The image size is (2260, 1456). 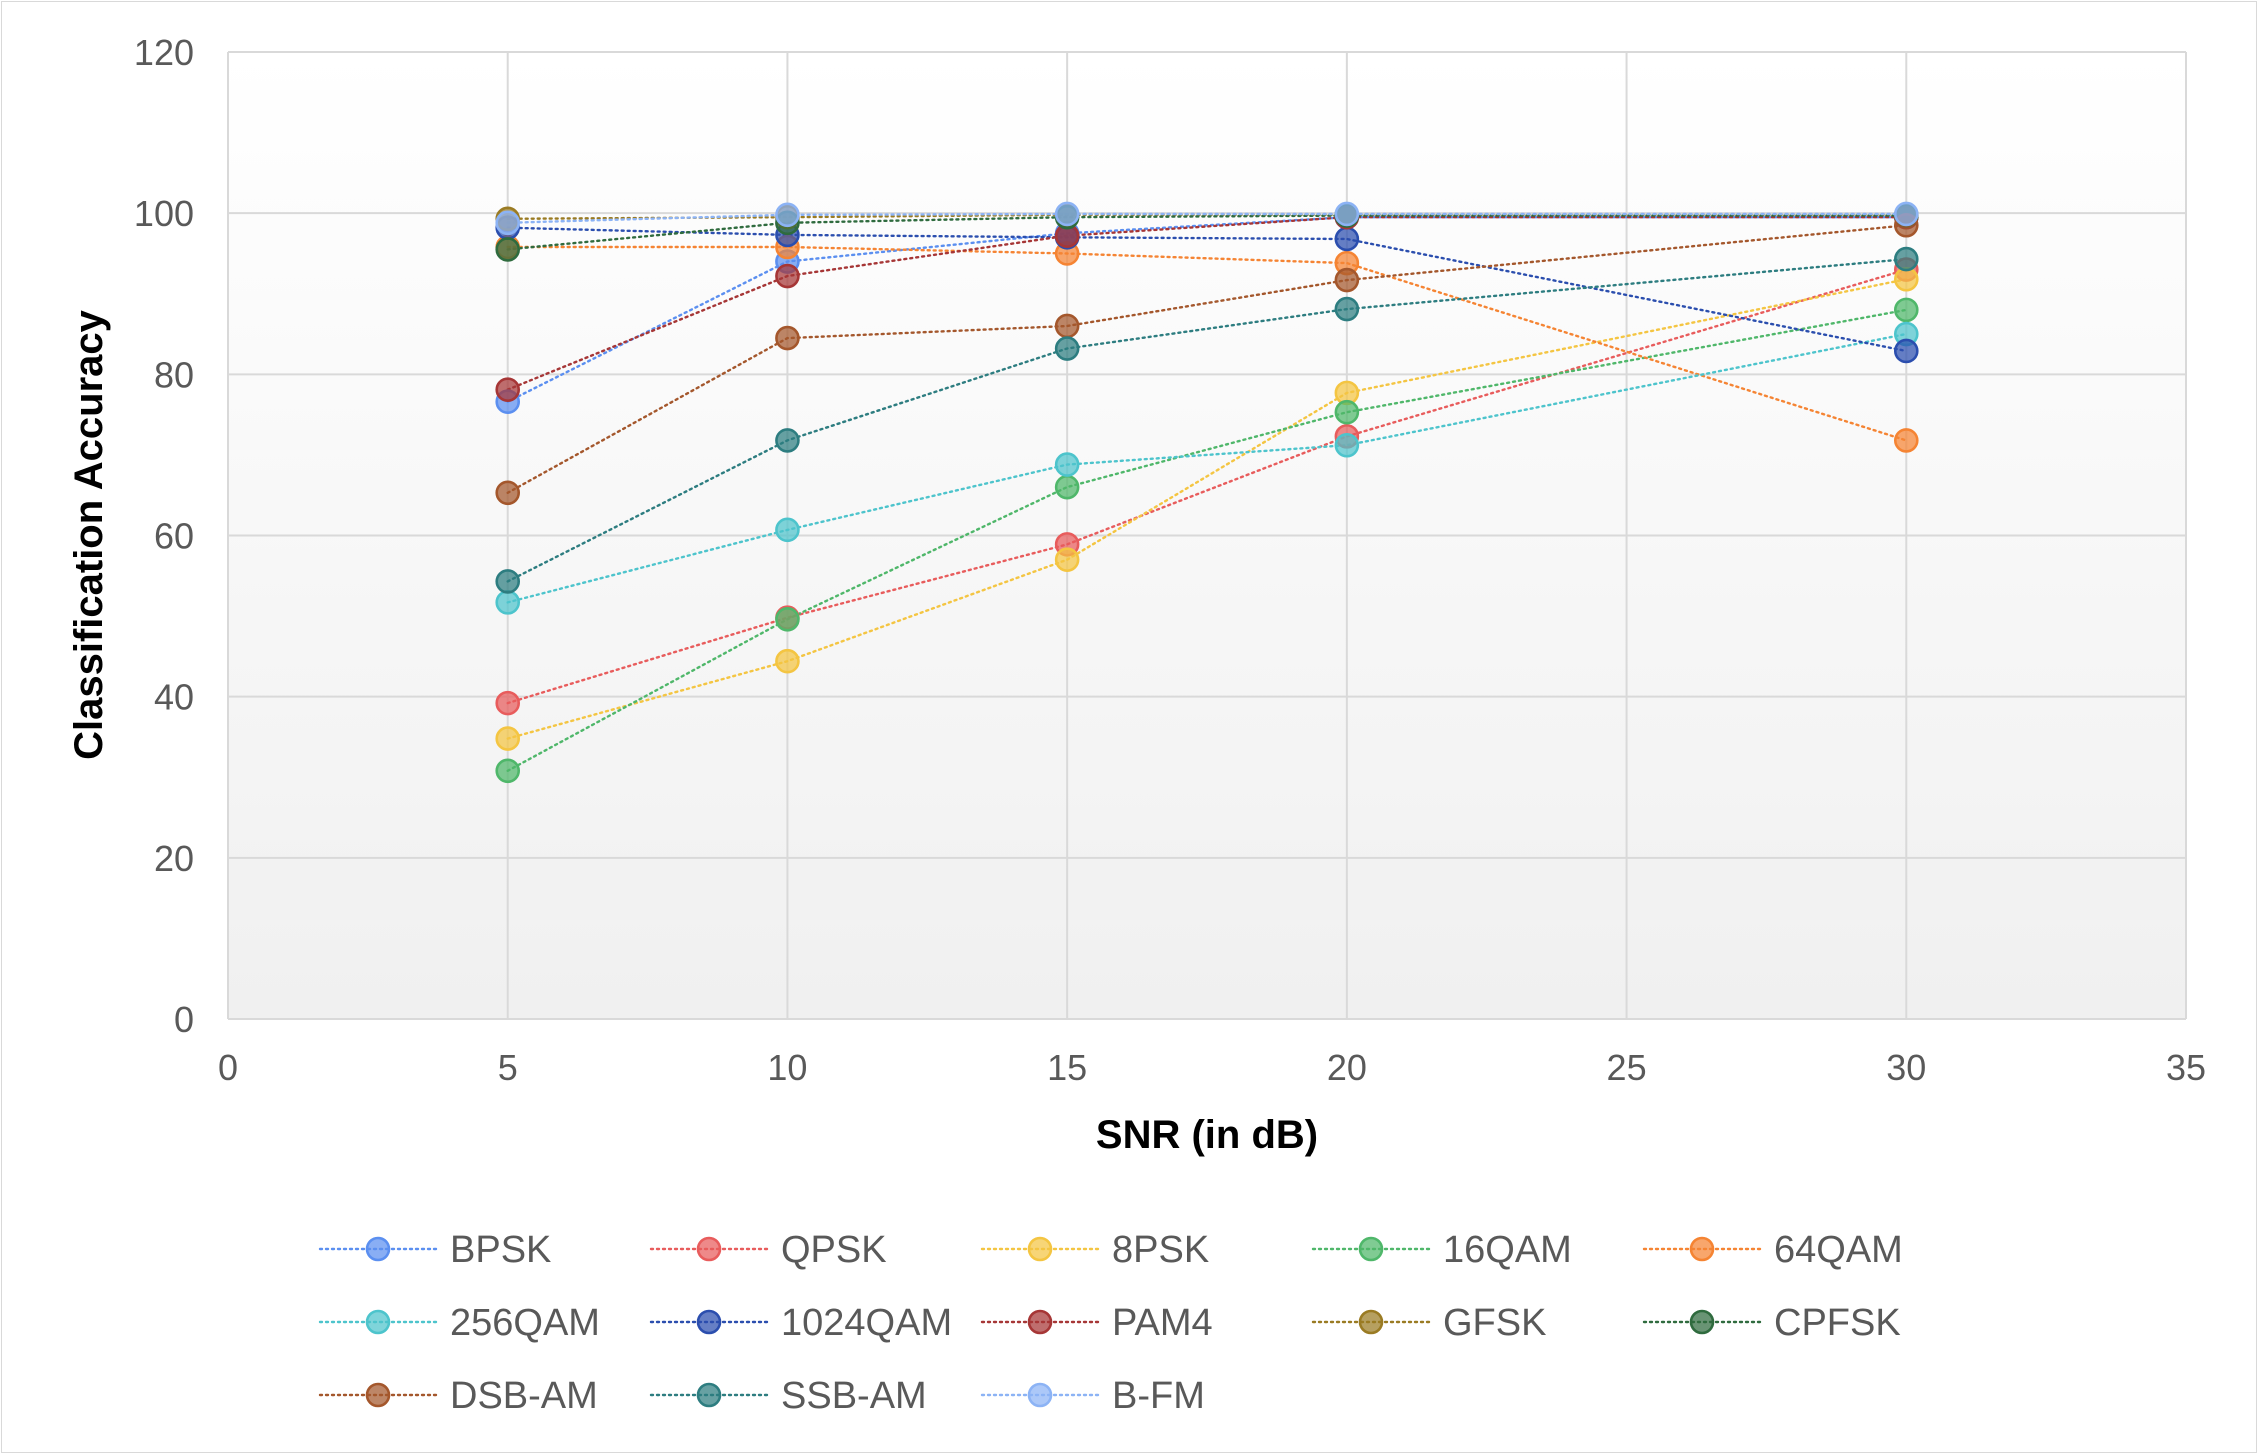 I want to click on legend-label: GFSK, so click(x=1494, y=1323).